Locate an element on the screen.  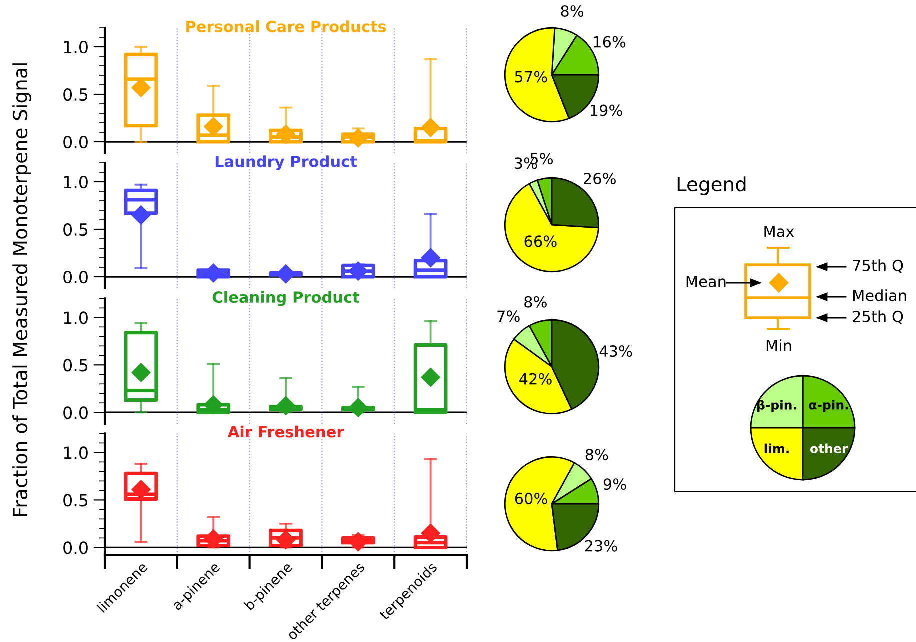
text: Max is located at coordinates (779, 232).